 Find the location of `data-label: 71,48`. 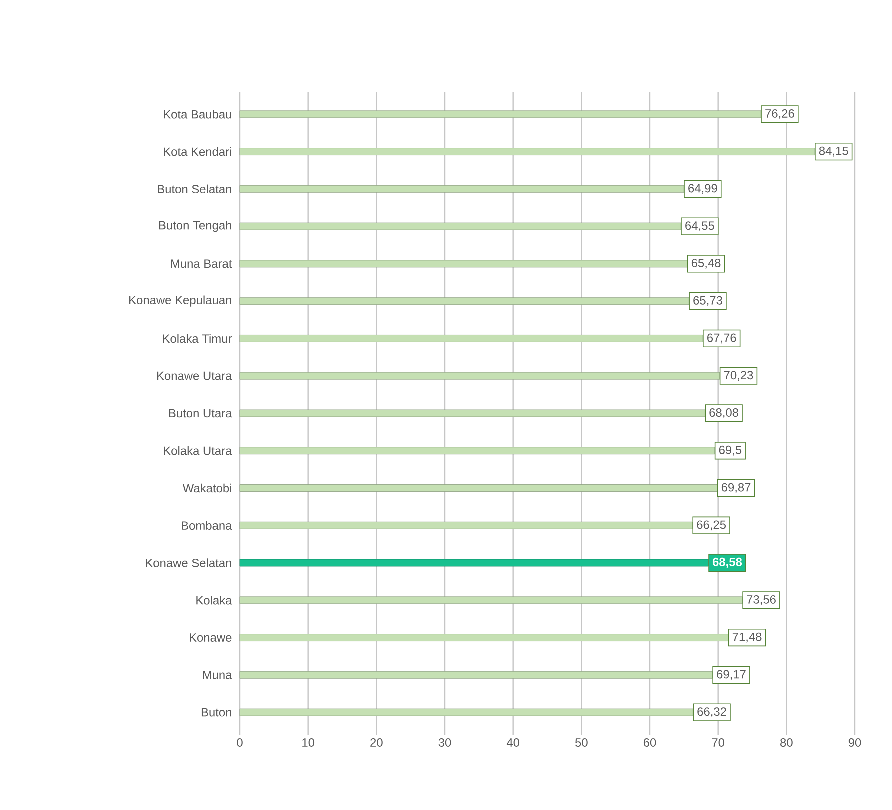

data-label: 71,48 is located at coordinates (747, 637).